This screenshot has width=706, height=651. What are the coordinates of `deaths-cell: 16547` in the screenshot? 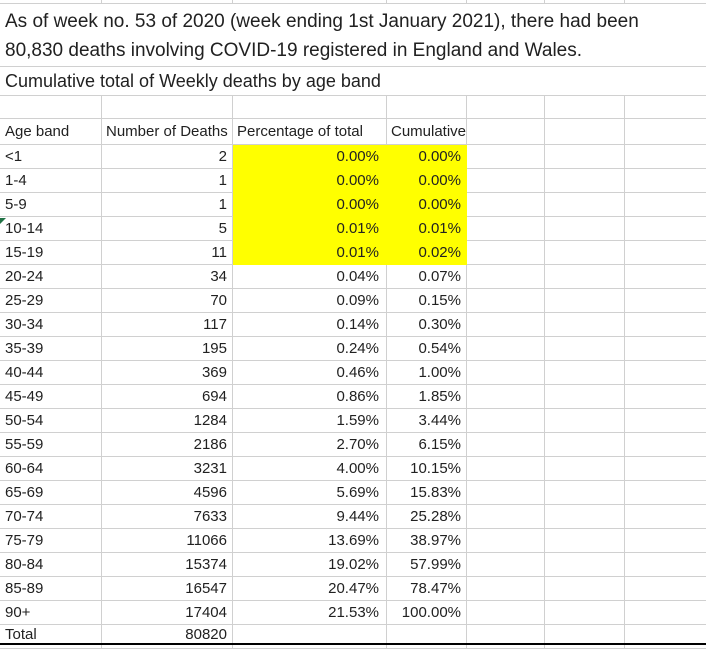 It's located at (167, 589).